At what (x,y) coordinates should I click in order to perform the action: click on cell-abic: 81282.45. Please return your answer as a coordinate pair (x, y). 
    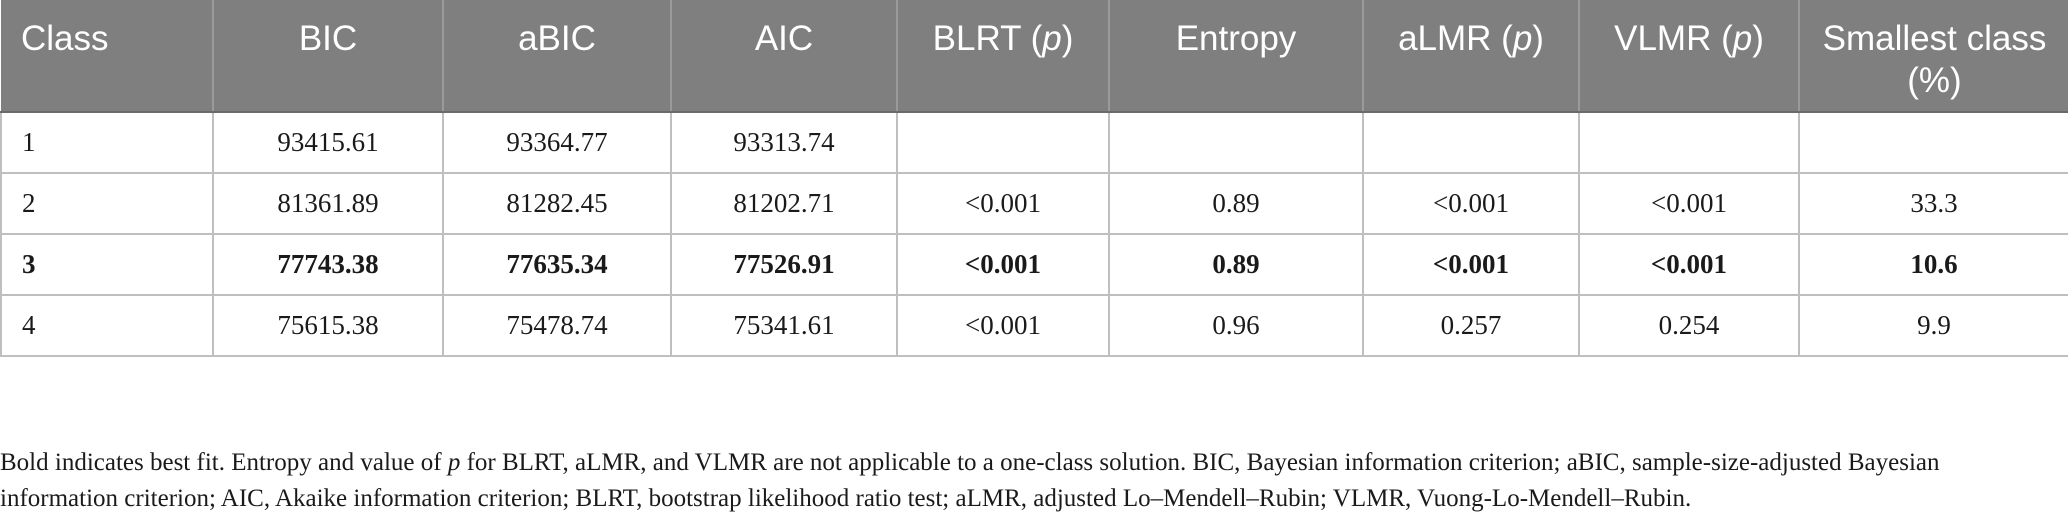
    Looking at the image, I should click on (557, 204).